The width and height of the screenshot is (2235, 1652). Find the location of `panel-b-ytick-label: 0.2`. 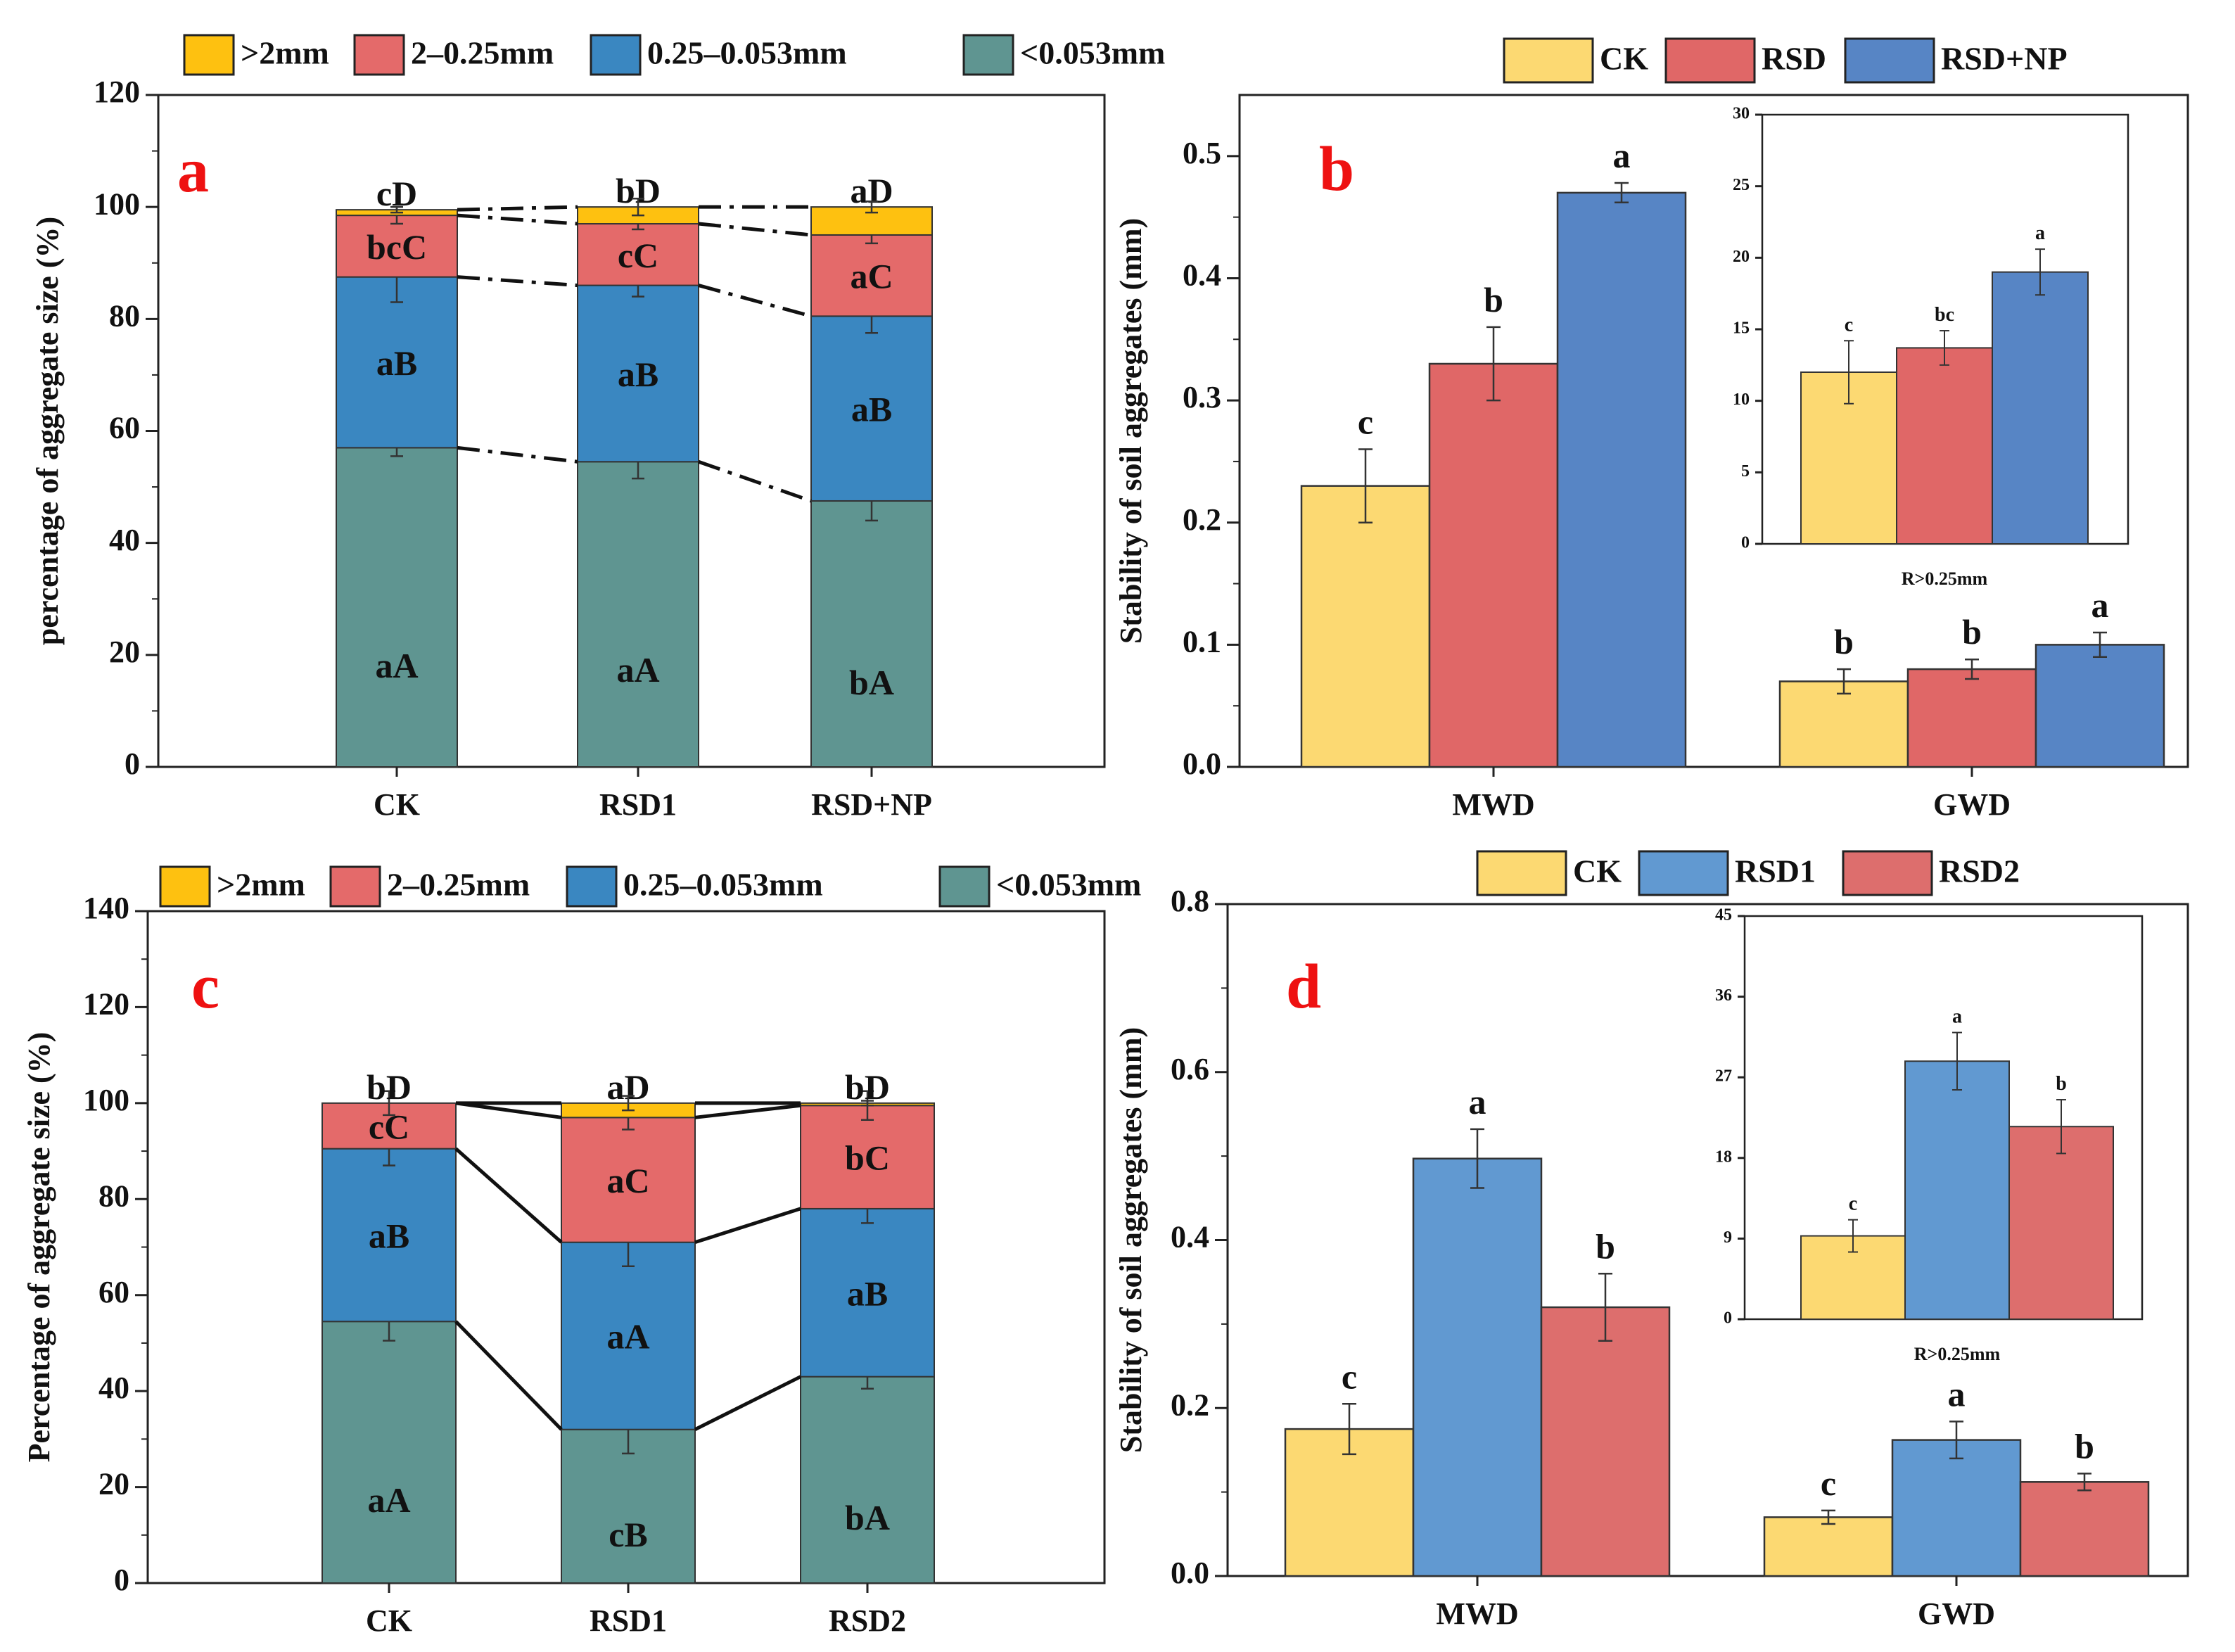

panel-b-ytick-label: 0.2 is located at coordinates (1202, 519).